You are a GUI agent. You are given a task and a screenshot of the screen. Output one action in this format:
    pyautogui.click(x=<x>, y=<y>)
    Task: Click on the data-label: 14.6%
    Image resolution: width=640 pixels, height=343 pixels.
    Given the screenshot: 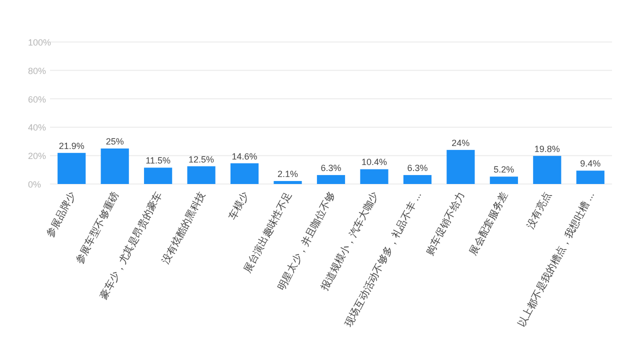 What is the action you would take?
    pyautogui.click(x=245, y=156)
    